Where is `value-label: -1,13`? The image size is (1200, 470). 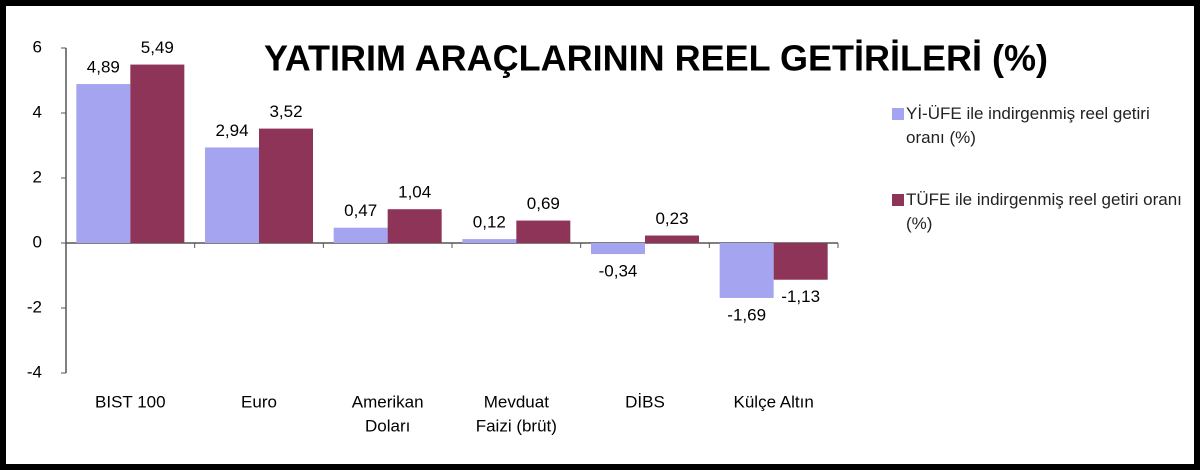 value-label: -1,13 is located at coordinates (800, 296).